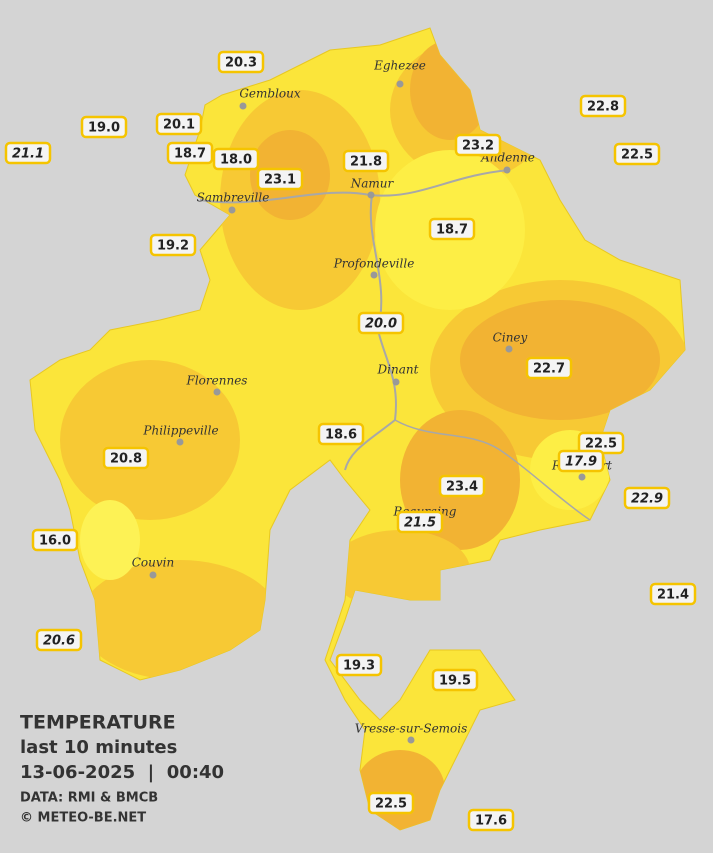 The image size is (713, 853). I want to click on station-value: 21.4, so click(673, 595).